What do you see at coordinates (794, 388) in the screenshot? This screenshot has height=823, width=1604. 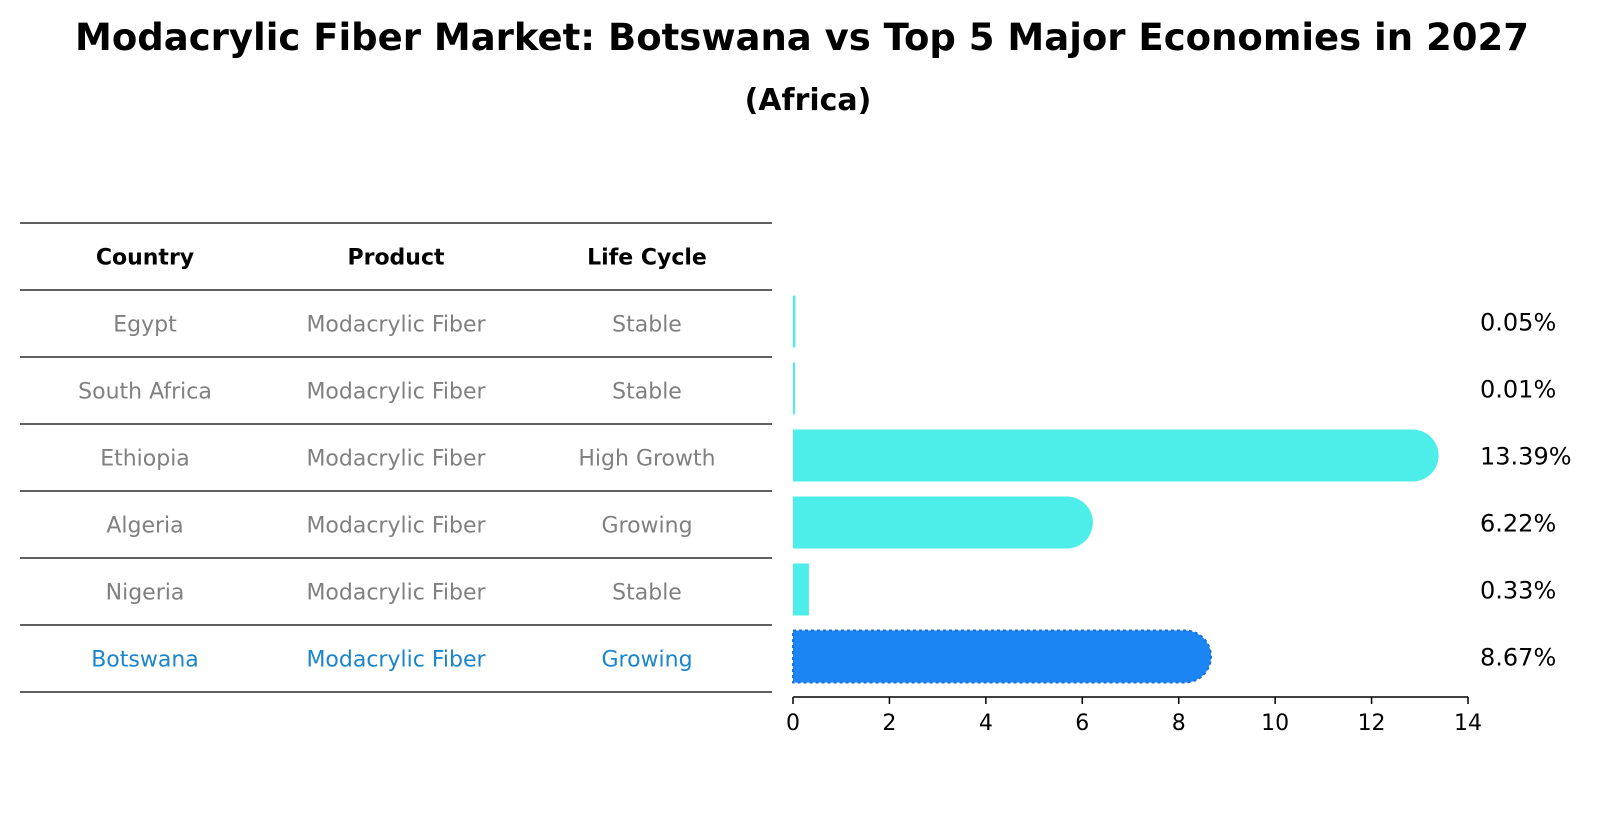 I see `bar-south-africa` at bounding box center [794, 388].